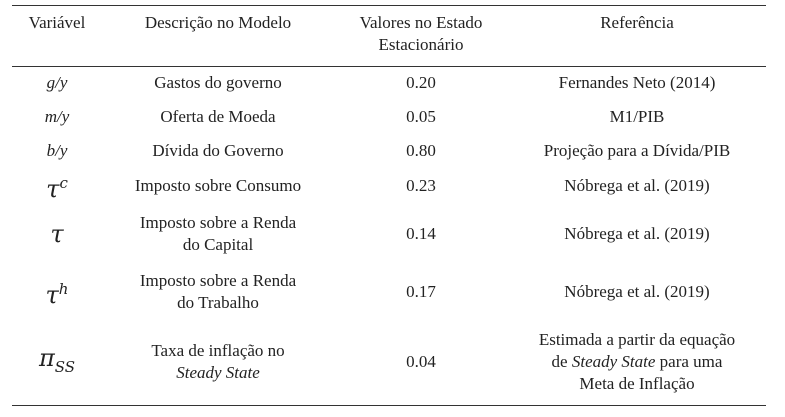  What do you see at coordinates (57, 22) in the screenshot?
I see `header-cell: Variável` at bounding box center [57, 22].